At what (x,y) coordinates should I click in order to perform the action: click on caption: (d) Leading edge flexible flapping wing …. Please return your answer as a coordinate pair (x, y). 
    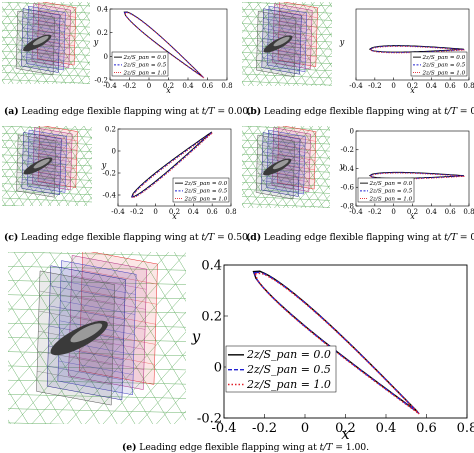
    Looking at the image, I should click on (360, 237).